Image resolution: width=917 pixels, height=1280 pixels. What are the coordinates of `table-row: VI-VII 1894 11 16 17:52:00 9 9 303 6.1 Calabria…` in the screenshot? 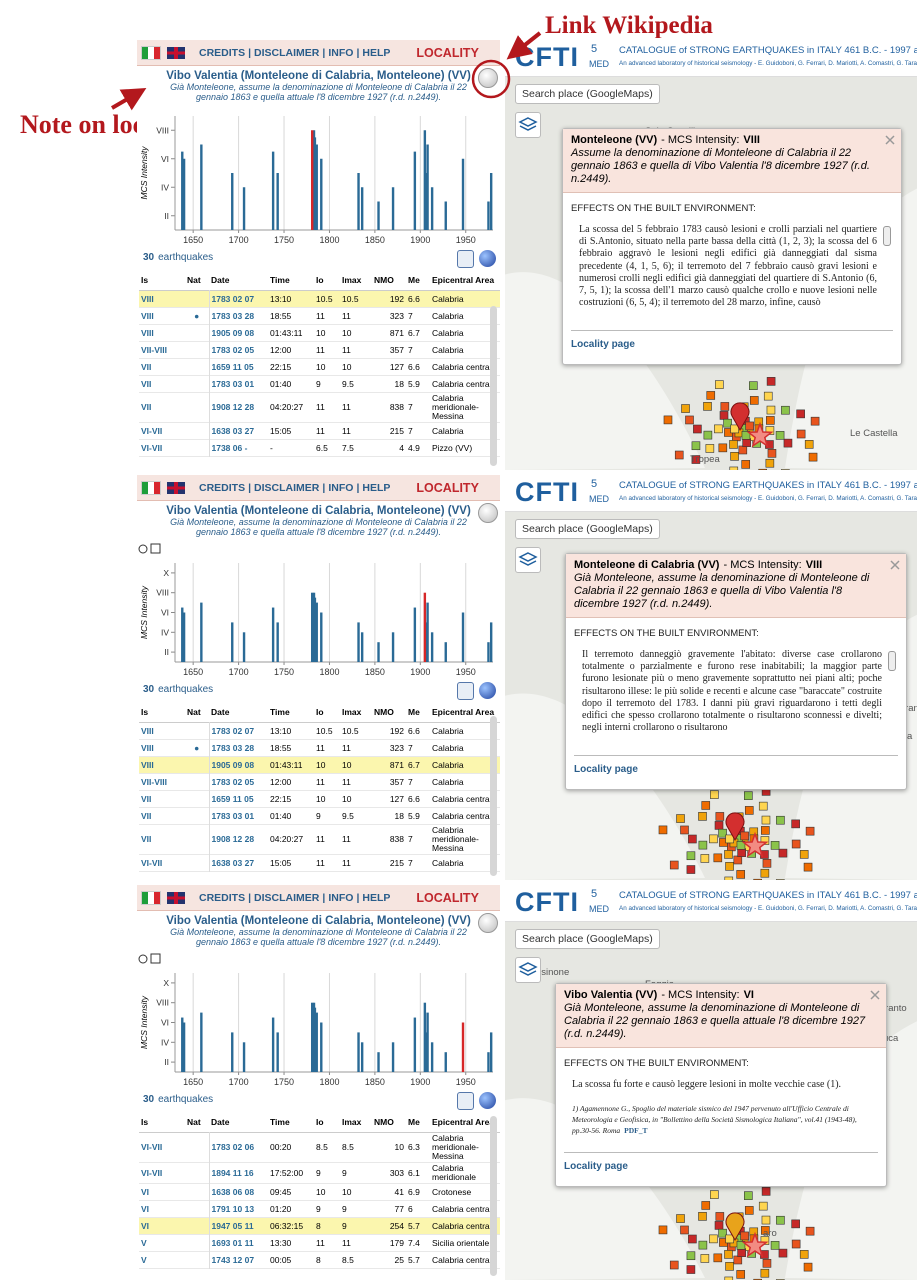 It's located at (319, 1173).